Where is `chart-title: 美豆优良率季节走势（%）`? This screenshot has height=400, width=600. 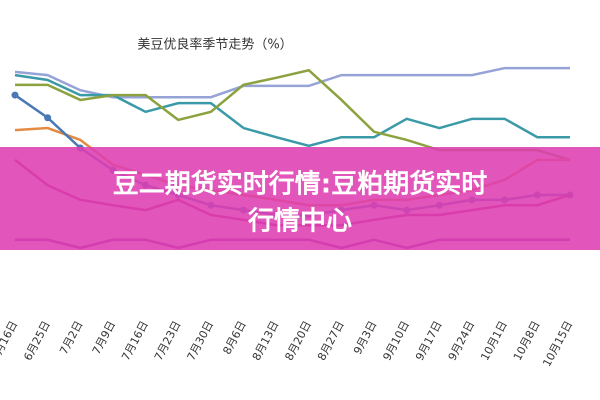
chart-title: 美豆优良率季节走势（%） is located at coordinates (214, 45).